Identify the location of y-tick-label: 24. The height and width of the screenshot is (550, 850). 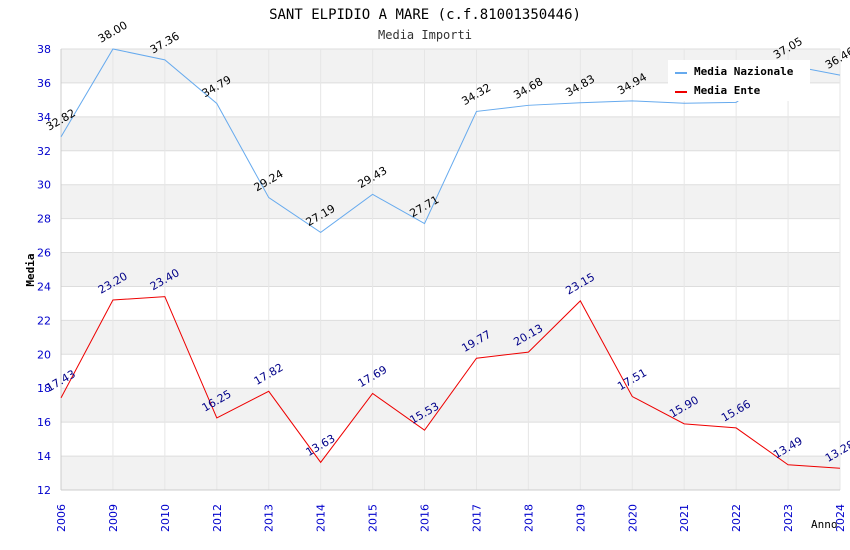
(44, 286).